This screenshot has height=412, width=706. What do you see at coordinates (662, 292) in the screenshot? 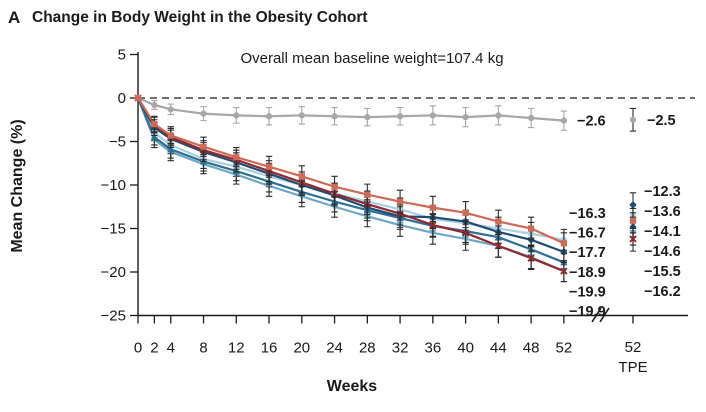
I see `tpe-value-label: −16.2` at bounding box center [662, 292].